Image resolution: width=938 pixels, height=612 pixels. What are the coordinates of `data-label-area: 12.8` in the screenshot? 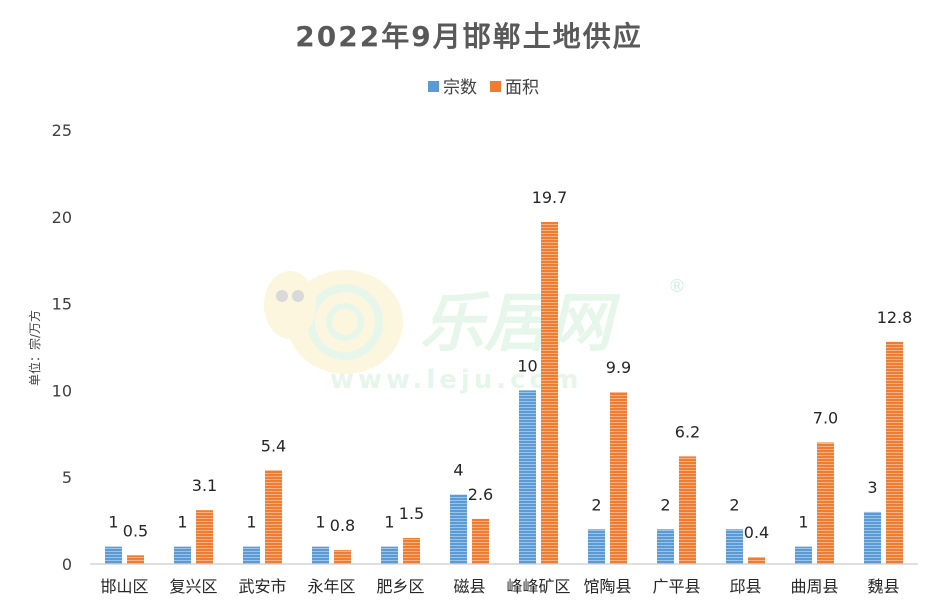 It's located at (895, 317).